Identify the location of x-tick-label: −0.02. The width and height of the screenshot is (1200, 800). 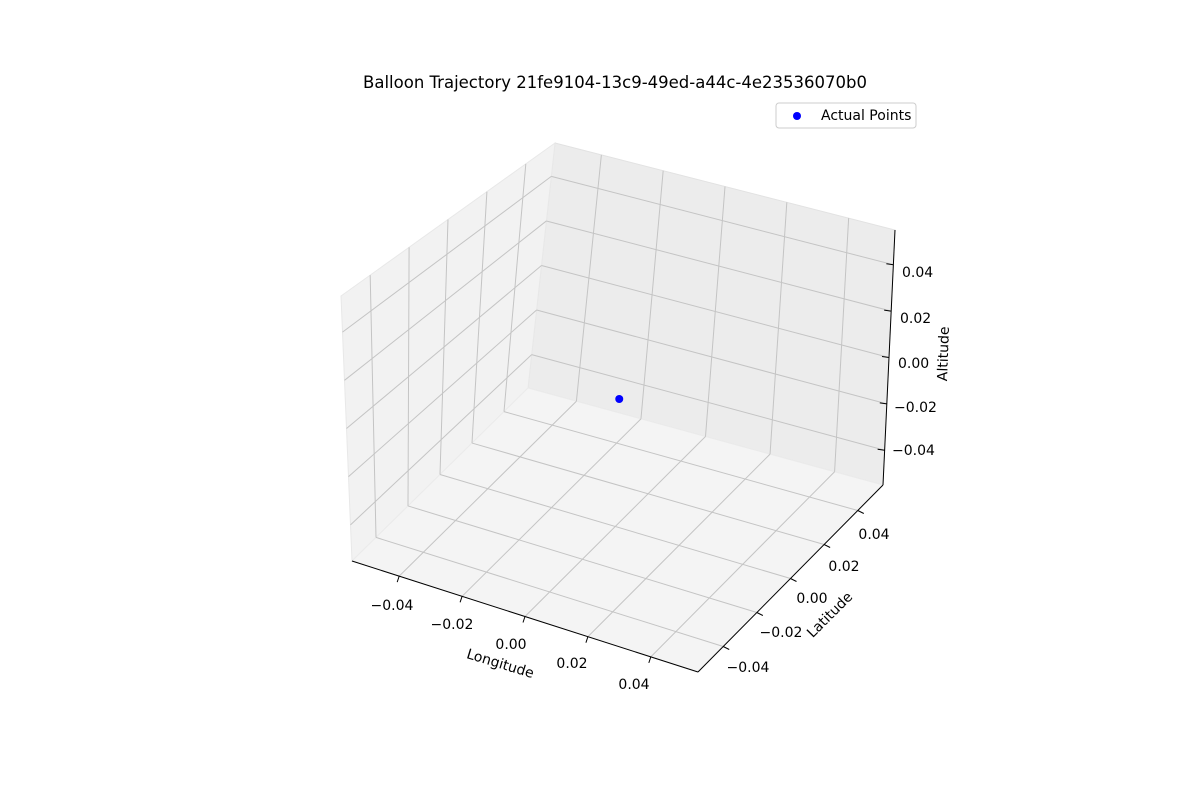
(452, 625).